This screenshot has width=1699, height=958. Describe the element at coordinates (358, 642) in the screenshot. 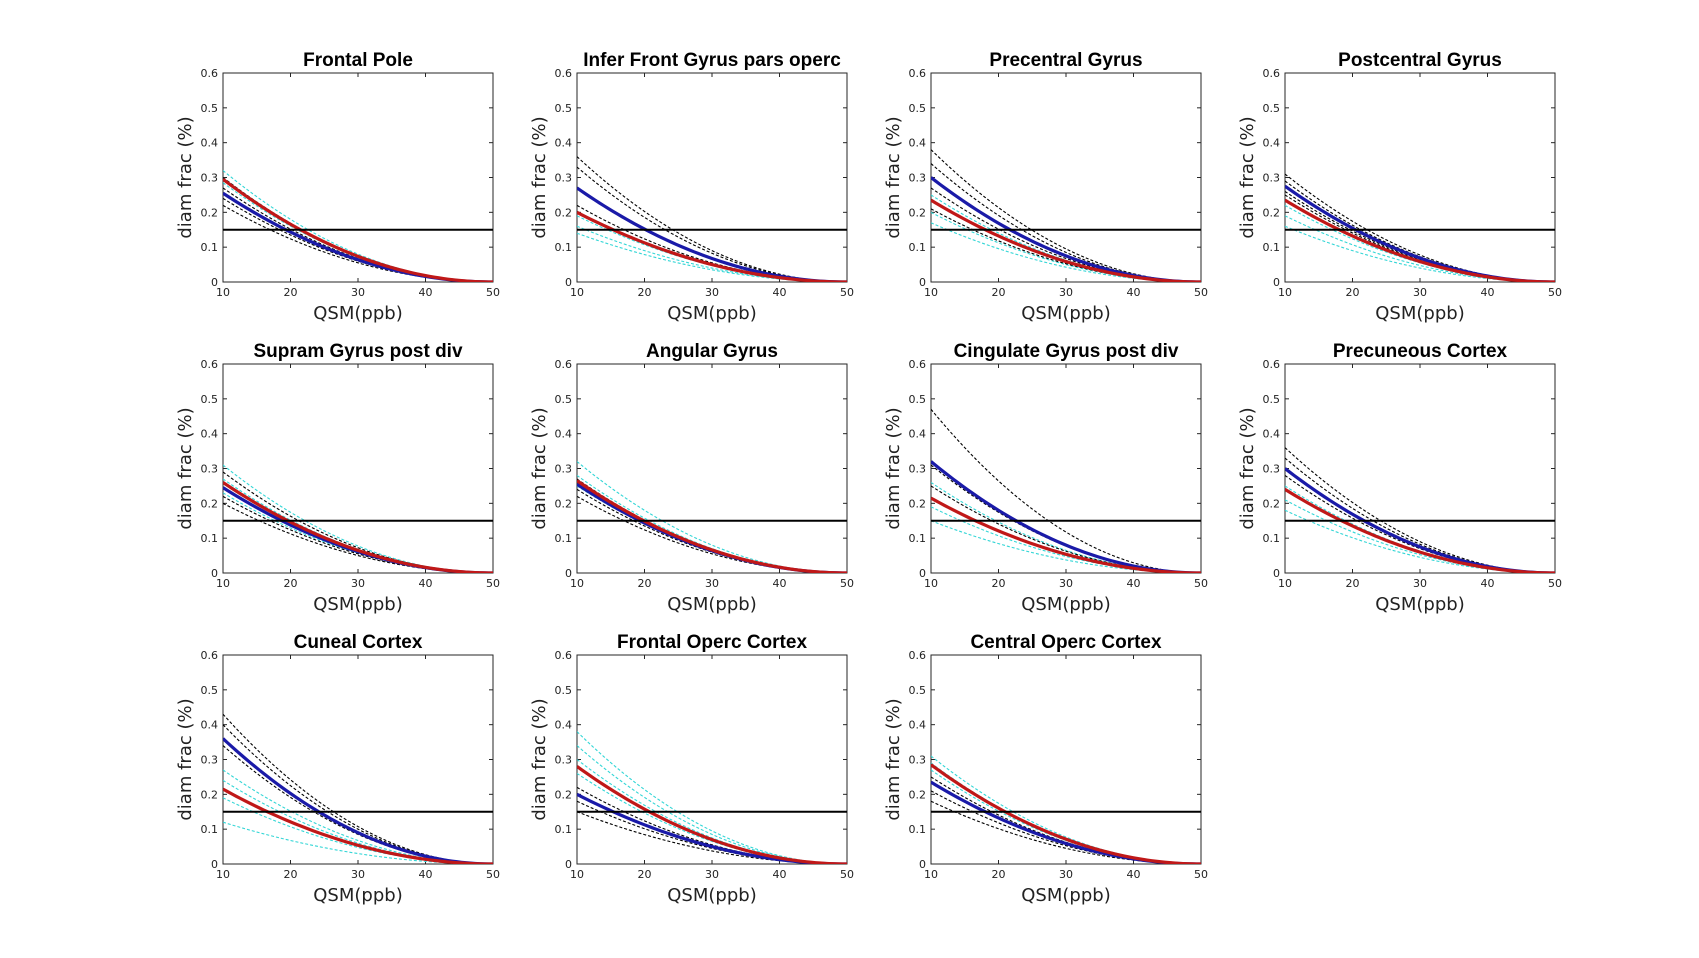

I see `chart-title: Cuneal Cortex` at that location.